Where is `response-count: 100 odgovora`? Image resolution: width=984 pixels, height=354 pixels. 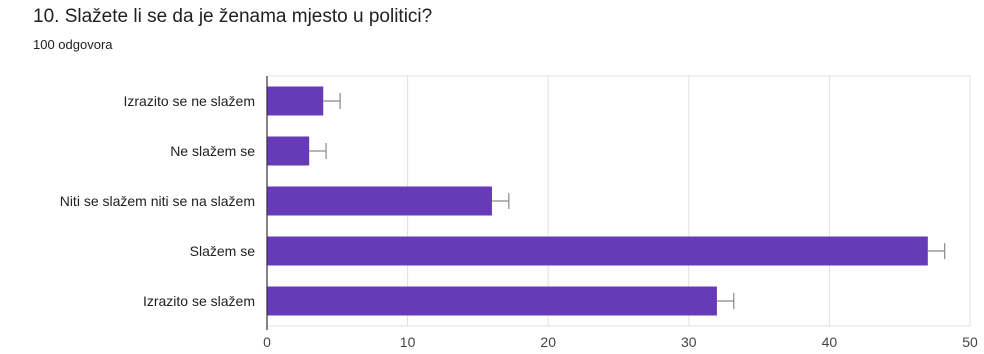
response-count: 100 odgovora is located at coordinates (73, 44).